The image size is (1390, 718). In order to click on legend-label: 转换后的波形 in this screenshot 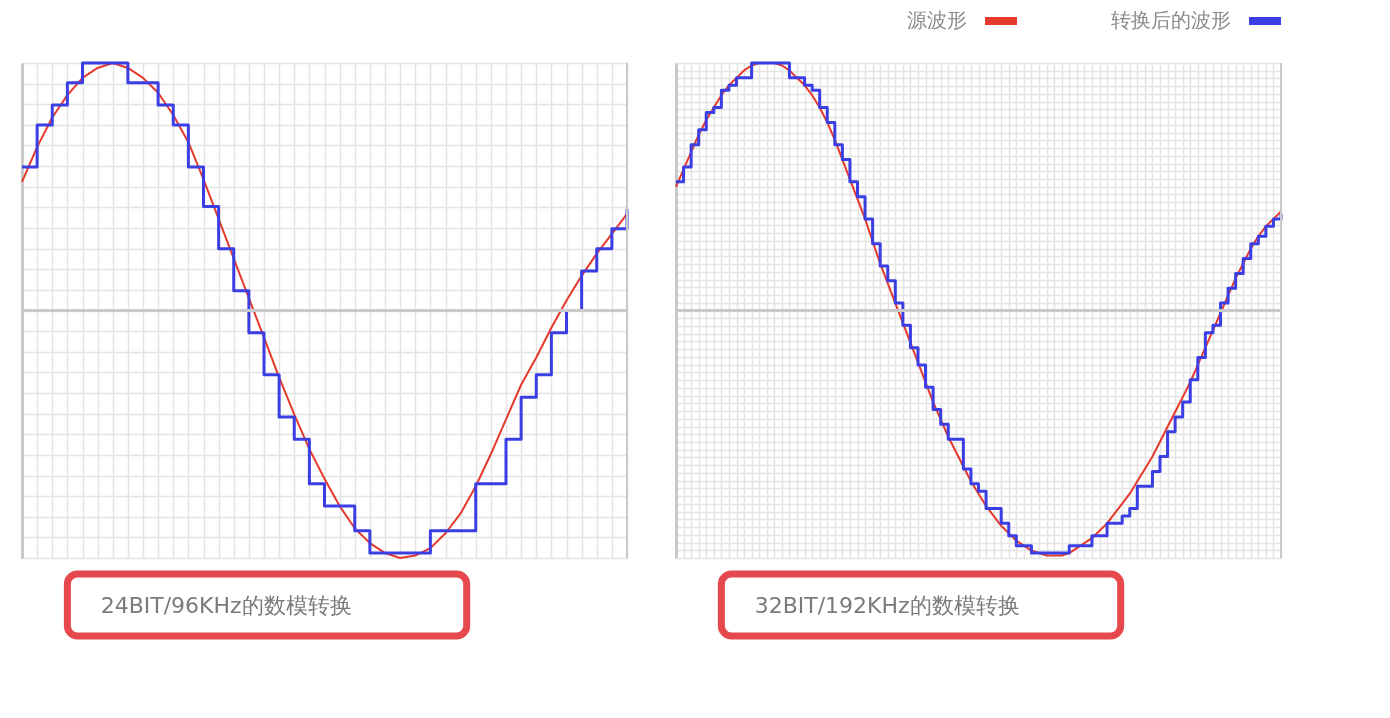, I will do `click(1171, 20)`.